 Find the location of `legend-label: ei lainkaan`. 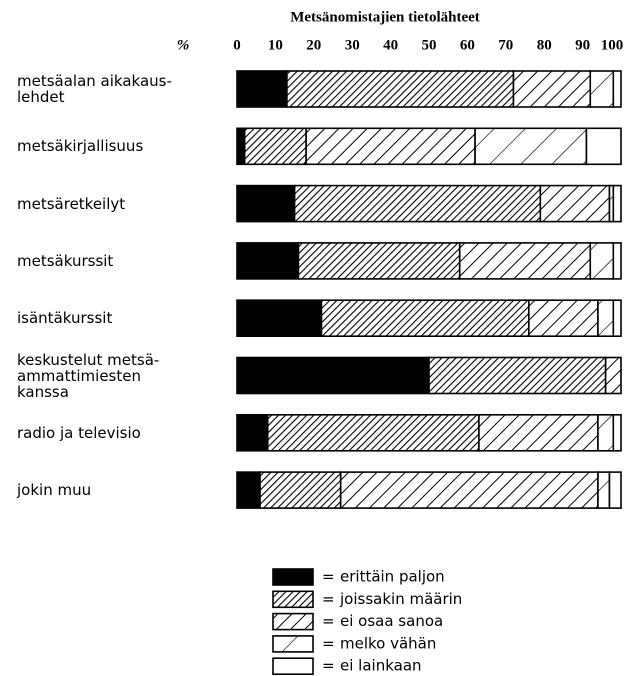

legend-label: ei lainkaan is located at coordinates (381, 666).